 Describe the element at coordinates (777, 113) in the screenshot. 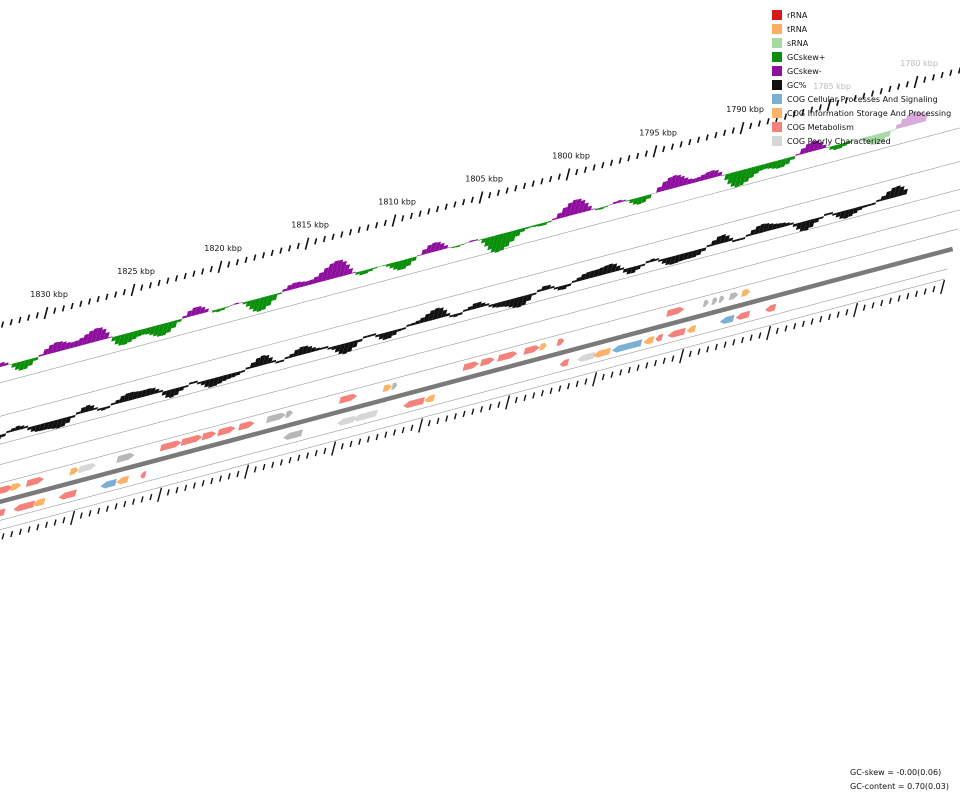

I see `cog-information-swatch` at that location.